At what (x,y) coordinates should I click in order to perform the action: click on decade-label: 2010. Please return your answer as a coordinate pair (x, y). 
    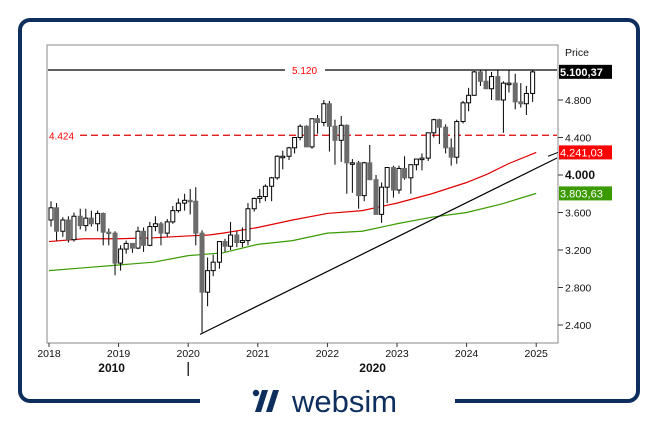
    Looking at the image, I should click on (111, 368).